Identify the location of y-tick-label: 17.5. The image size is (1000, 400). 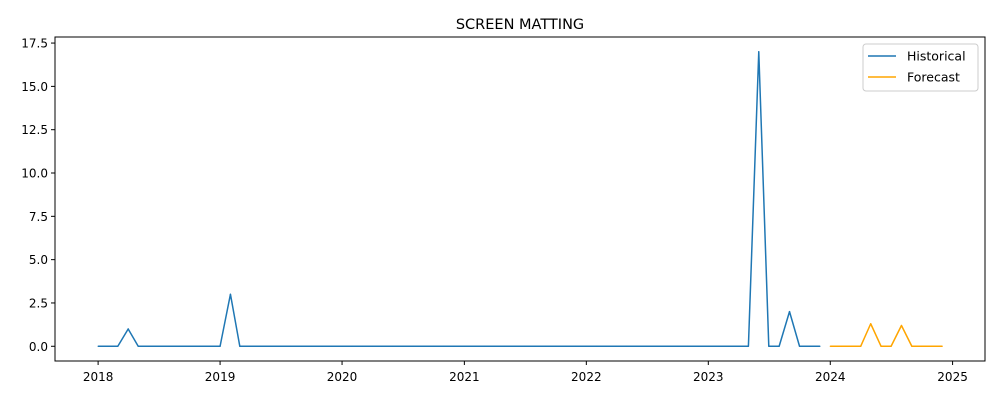
(34, 44).